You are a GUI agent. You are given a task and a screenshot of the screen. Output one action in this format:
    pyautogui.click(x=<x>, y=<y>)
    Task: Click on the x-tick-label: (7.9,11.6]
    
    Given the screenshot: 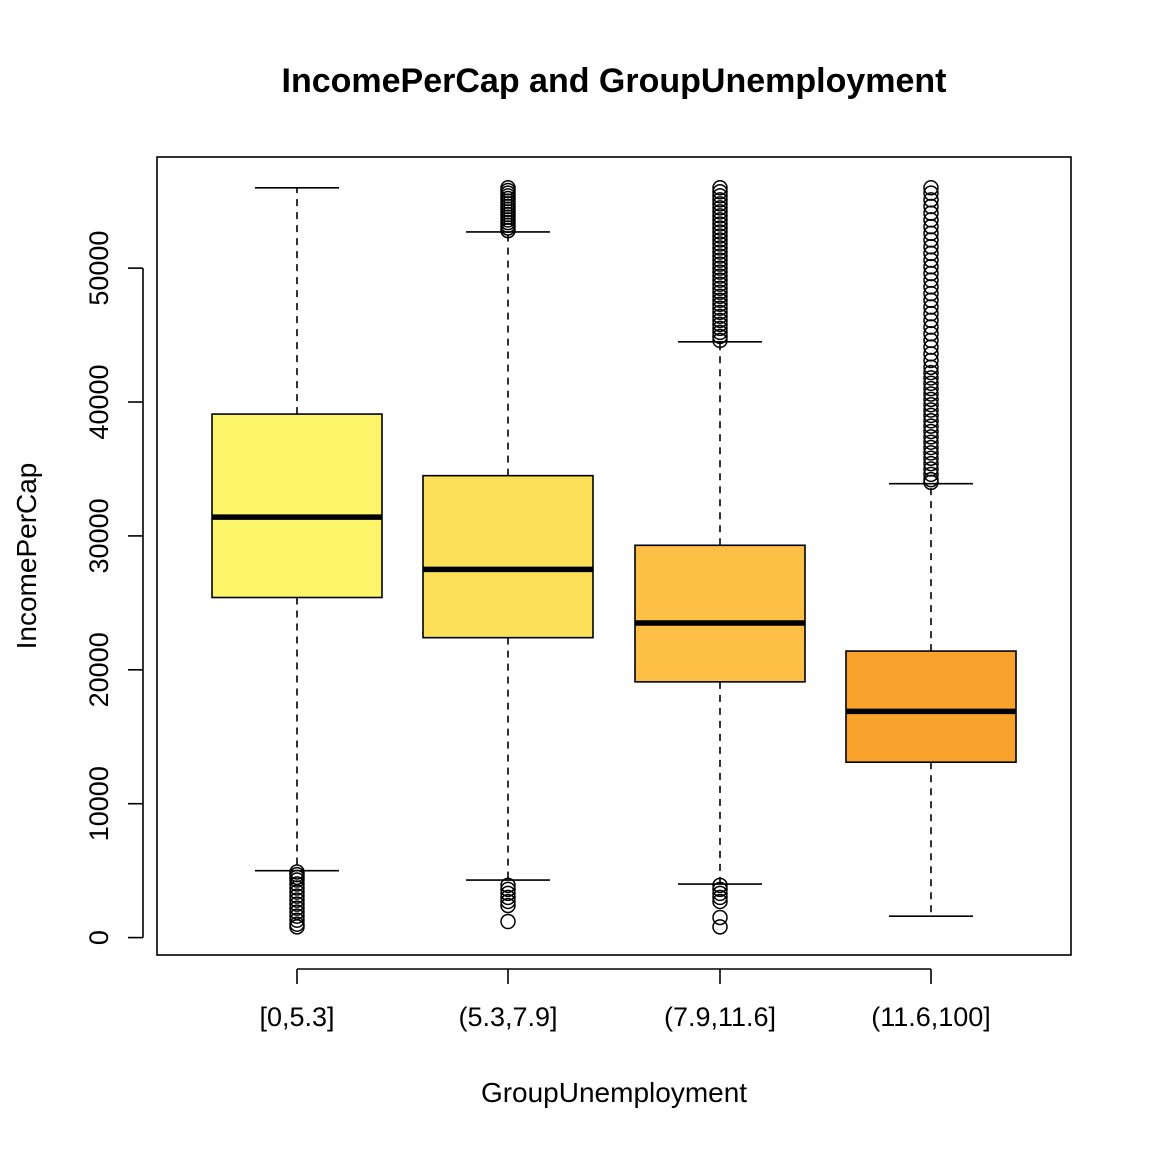 What is the action you would take?
    pyautogui.click(x=720, y=1017)
    